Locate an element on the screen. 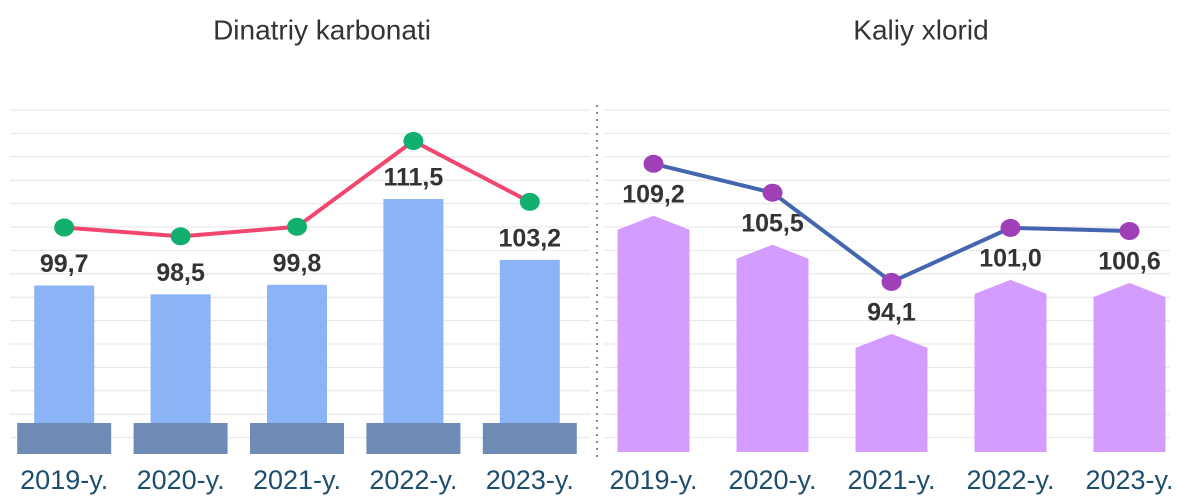 The height and width of the screenshot is (501, 1189). value-label: 111,5 is located at coordinates (413, 178).